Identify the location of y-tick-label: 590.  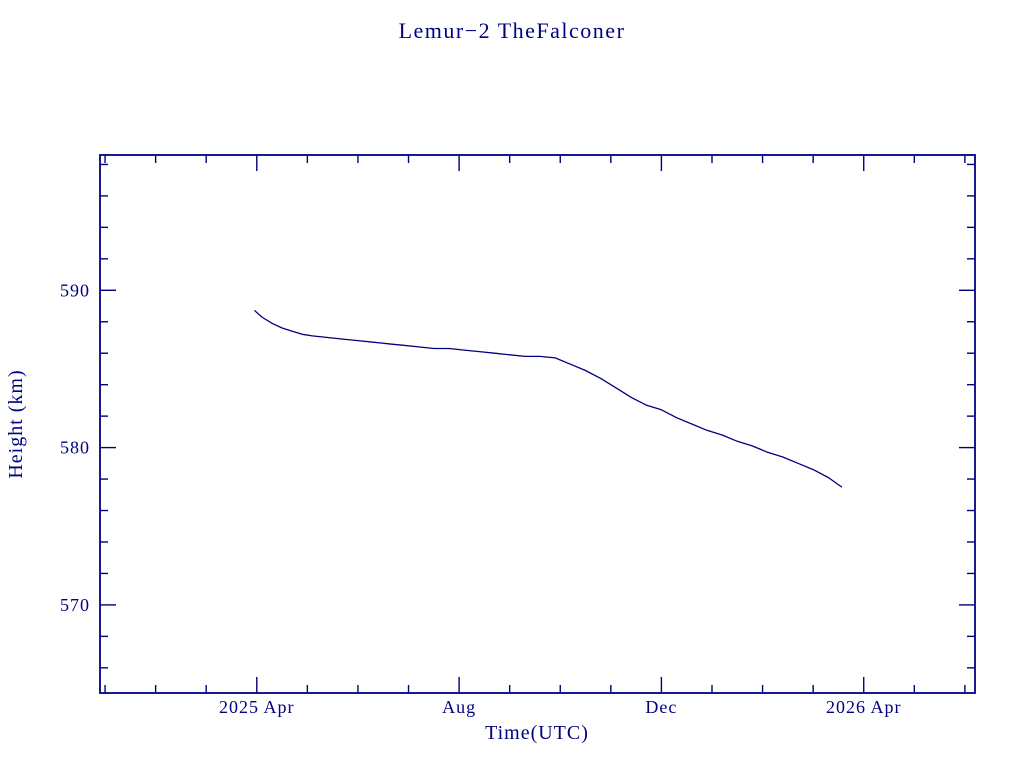
(75, 290).